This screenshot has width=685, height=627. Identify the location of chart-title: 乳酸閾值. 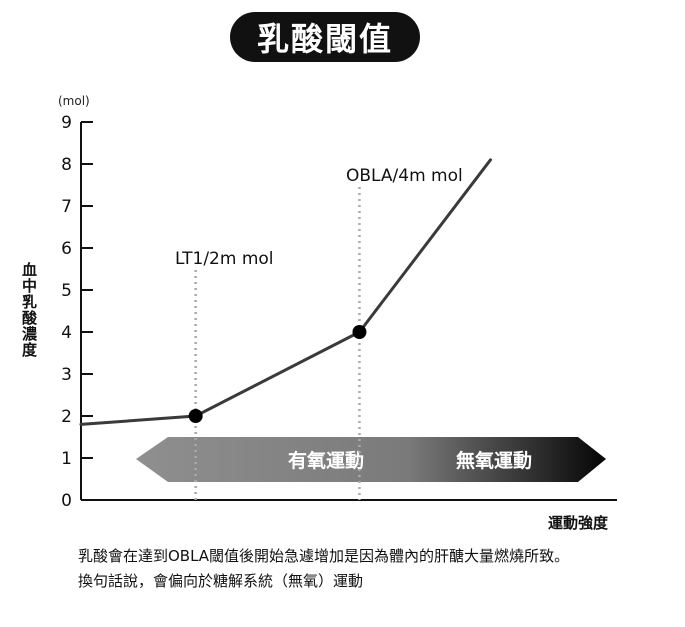
(325, 37).